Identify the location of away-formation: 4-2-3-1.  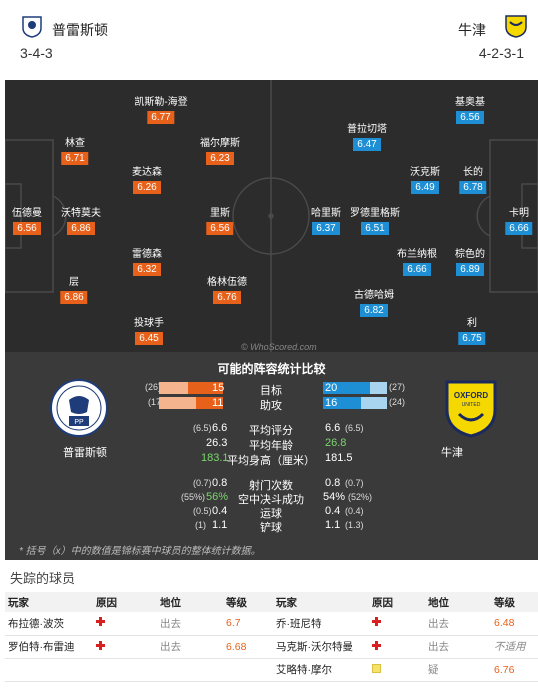
(501, 53).